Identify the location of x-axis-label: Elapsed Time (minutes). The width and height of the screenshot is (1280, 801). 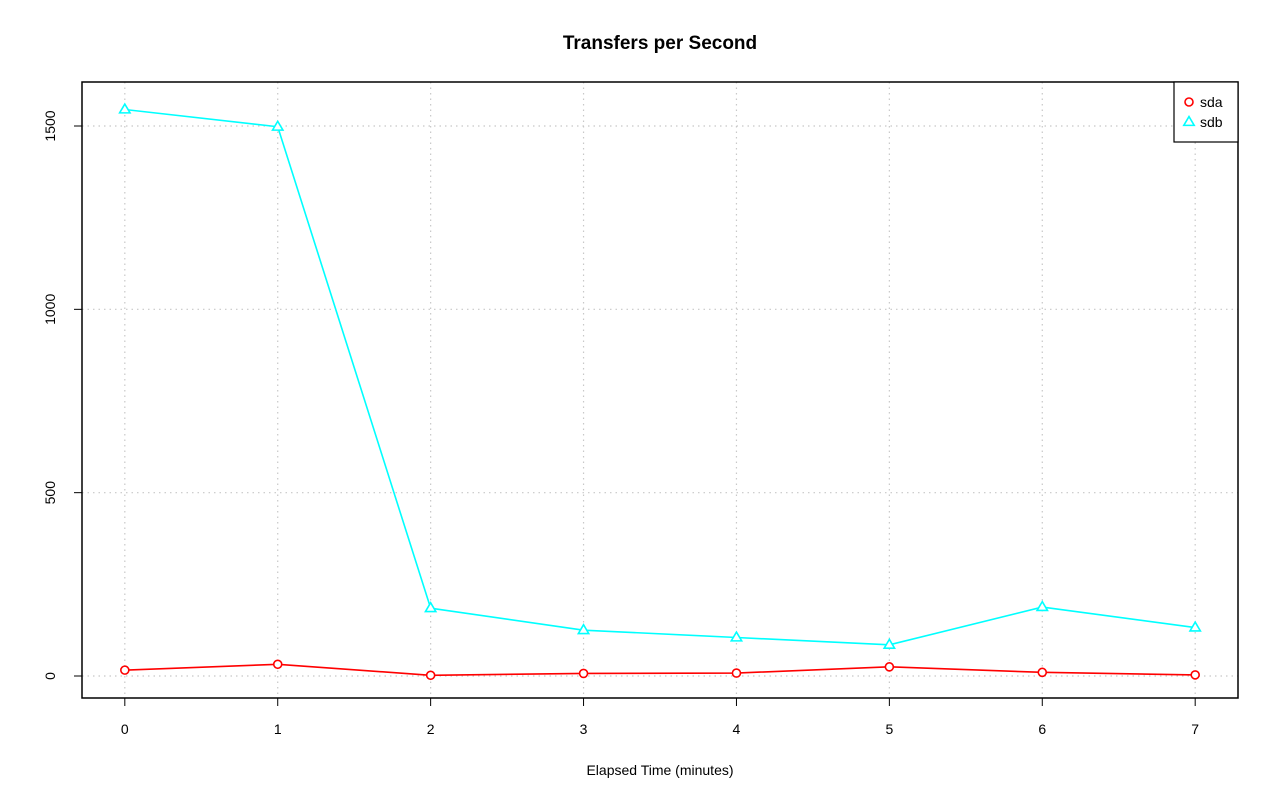
(659, 770).